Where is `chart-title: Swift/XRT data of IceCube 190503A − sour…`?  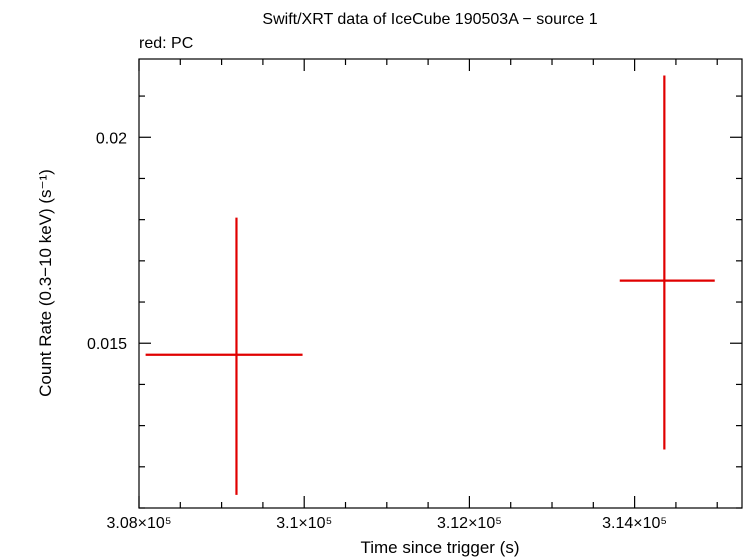 chart-title: Swift/XRT data of IceCube 190503A − sour… is located at coordinates (429, 19).